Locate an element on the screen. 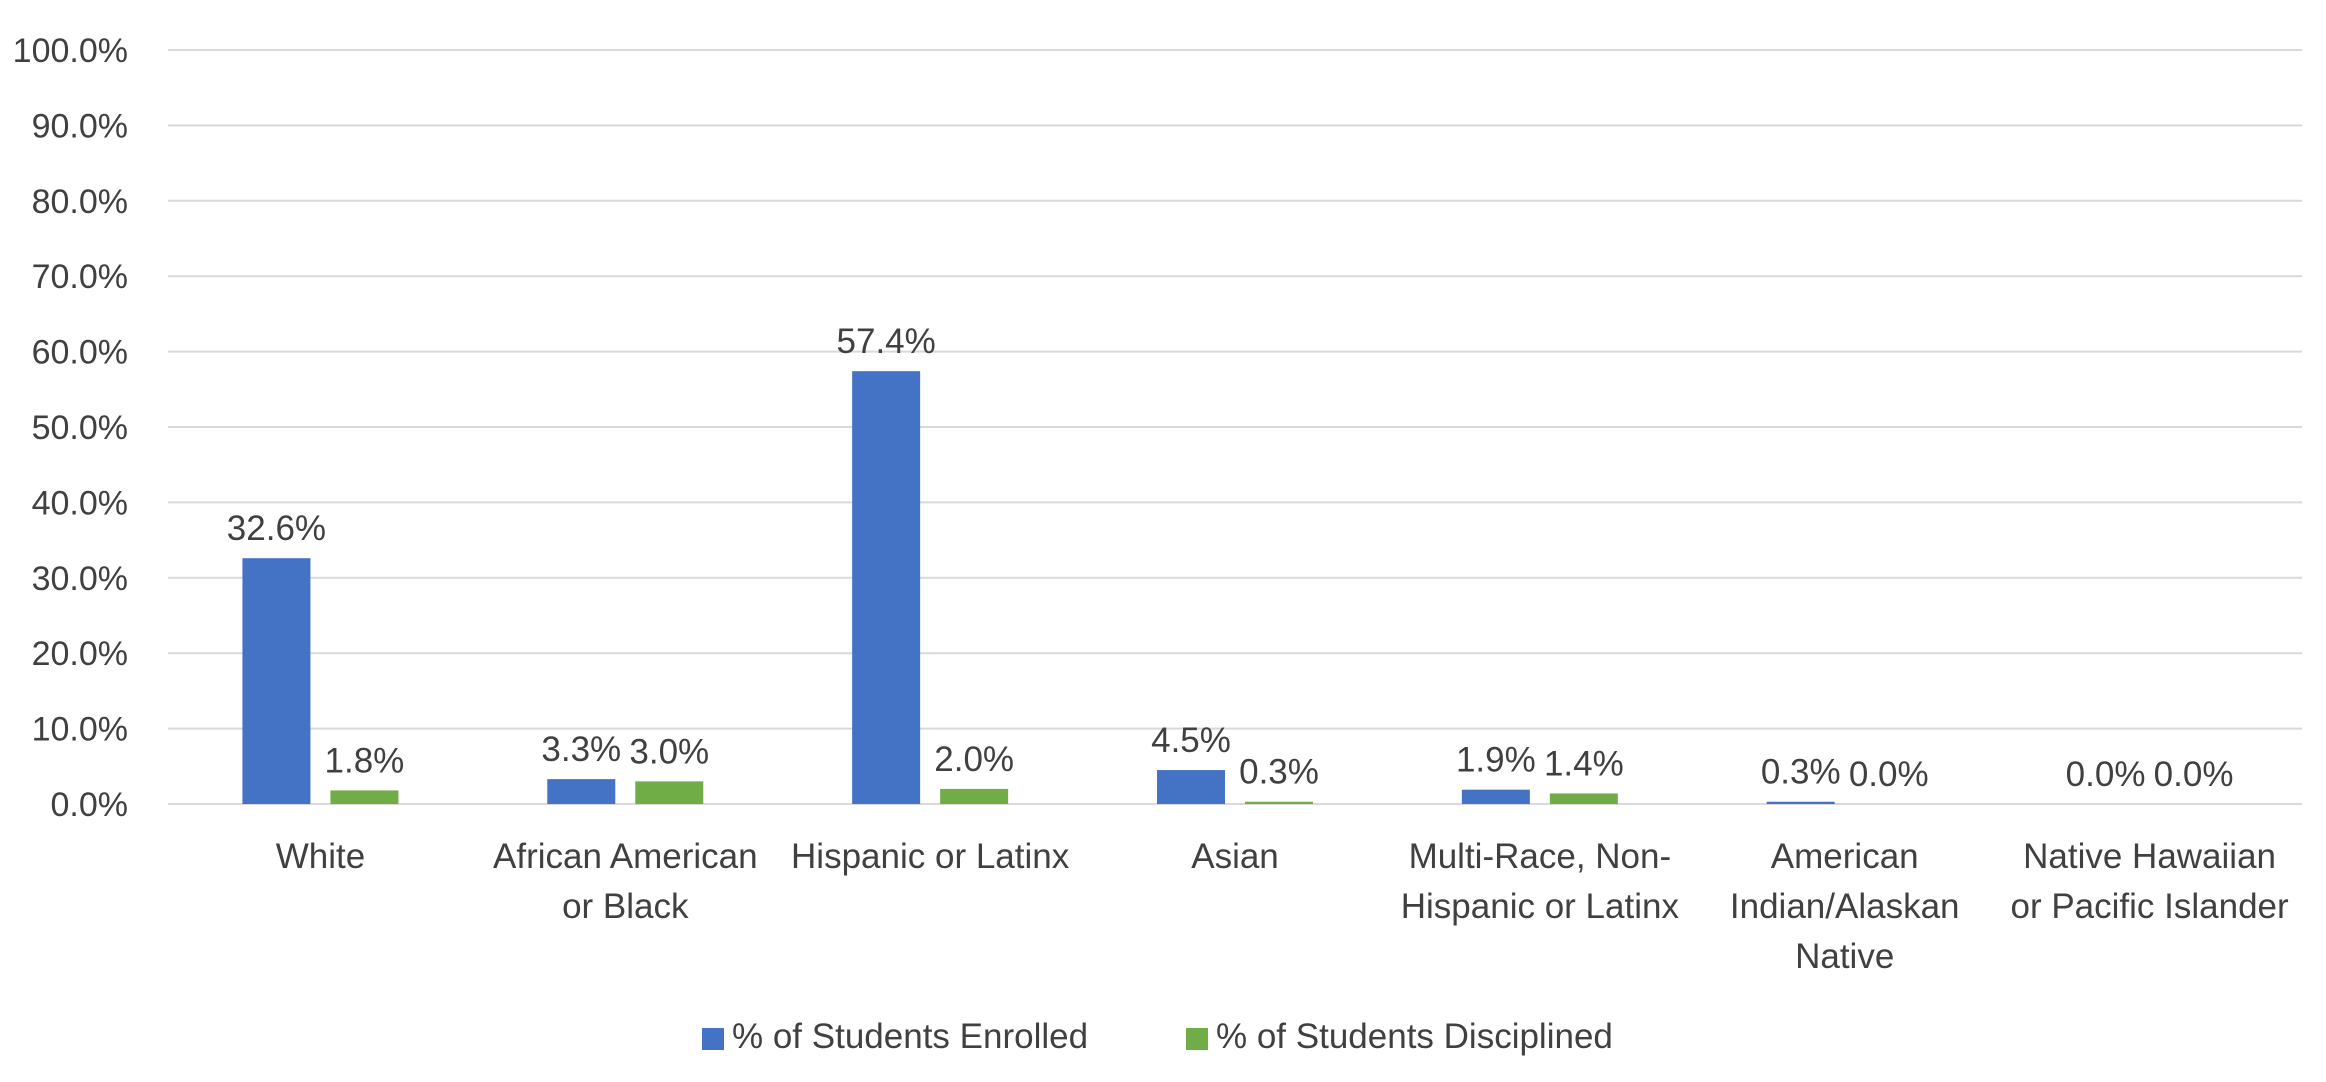 Image resolution: width=2326 pixels, height=1082 pixels. y-tick-label: 40.0% is located at coordinates (80, 503).